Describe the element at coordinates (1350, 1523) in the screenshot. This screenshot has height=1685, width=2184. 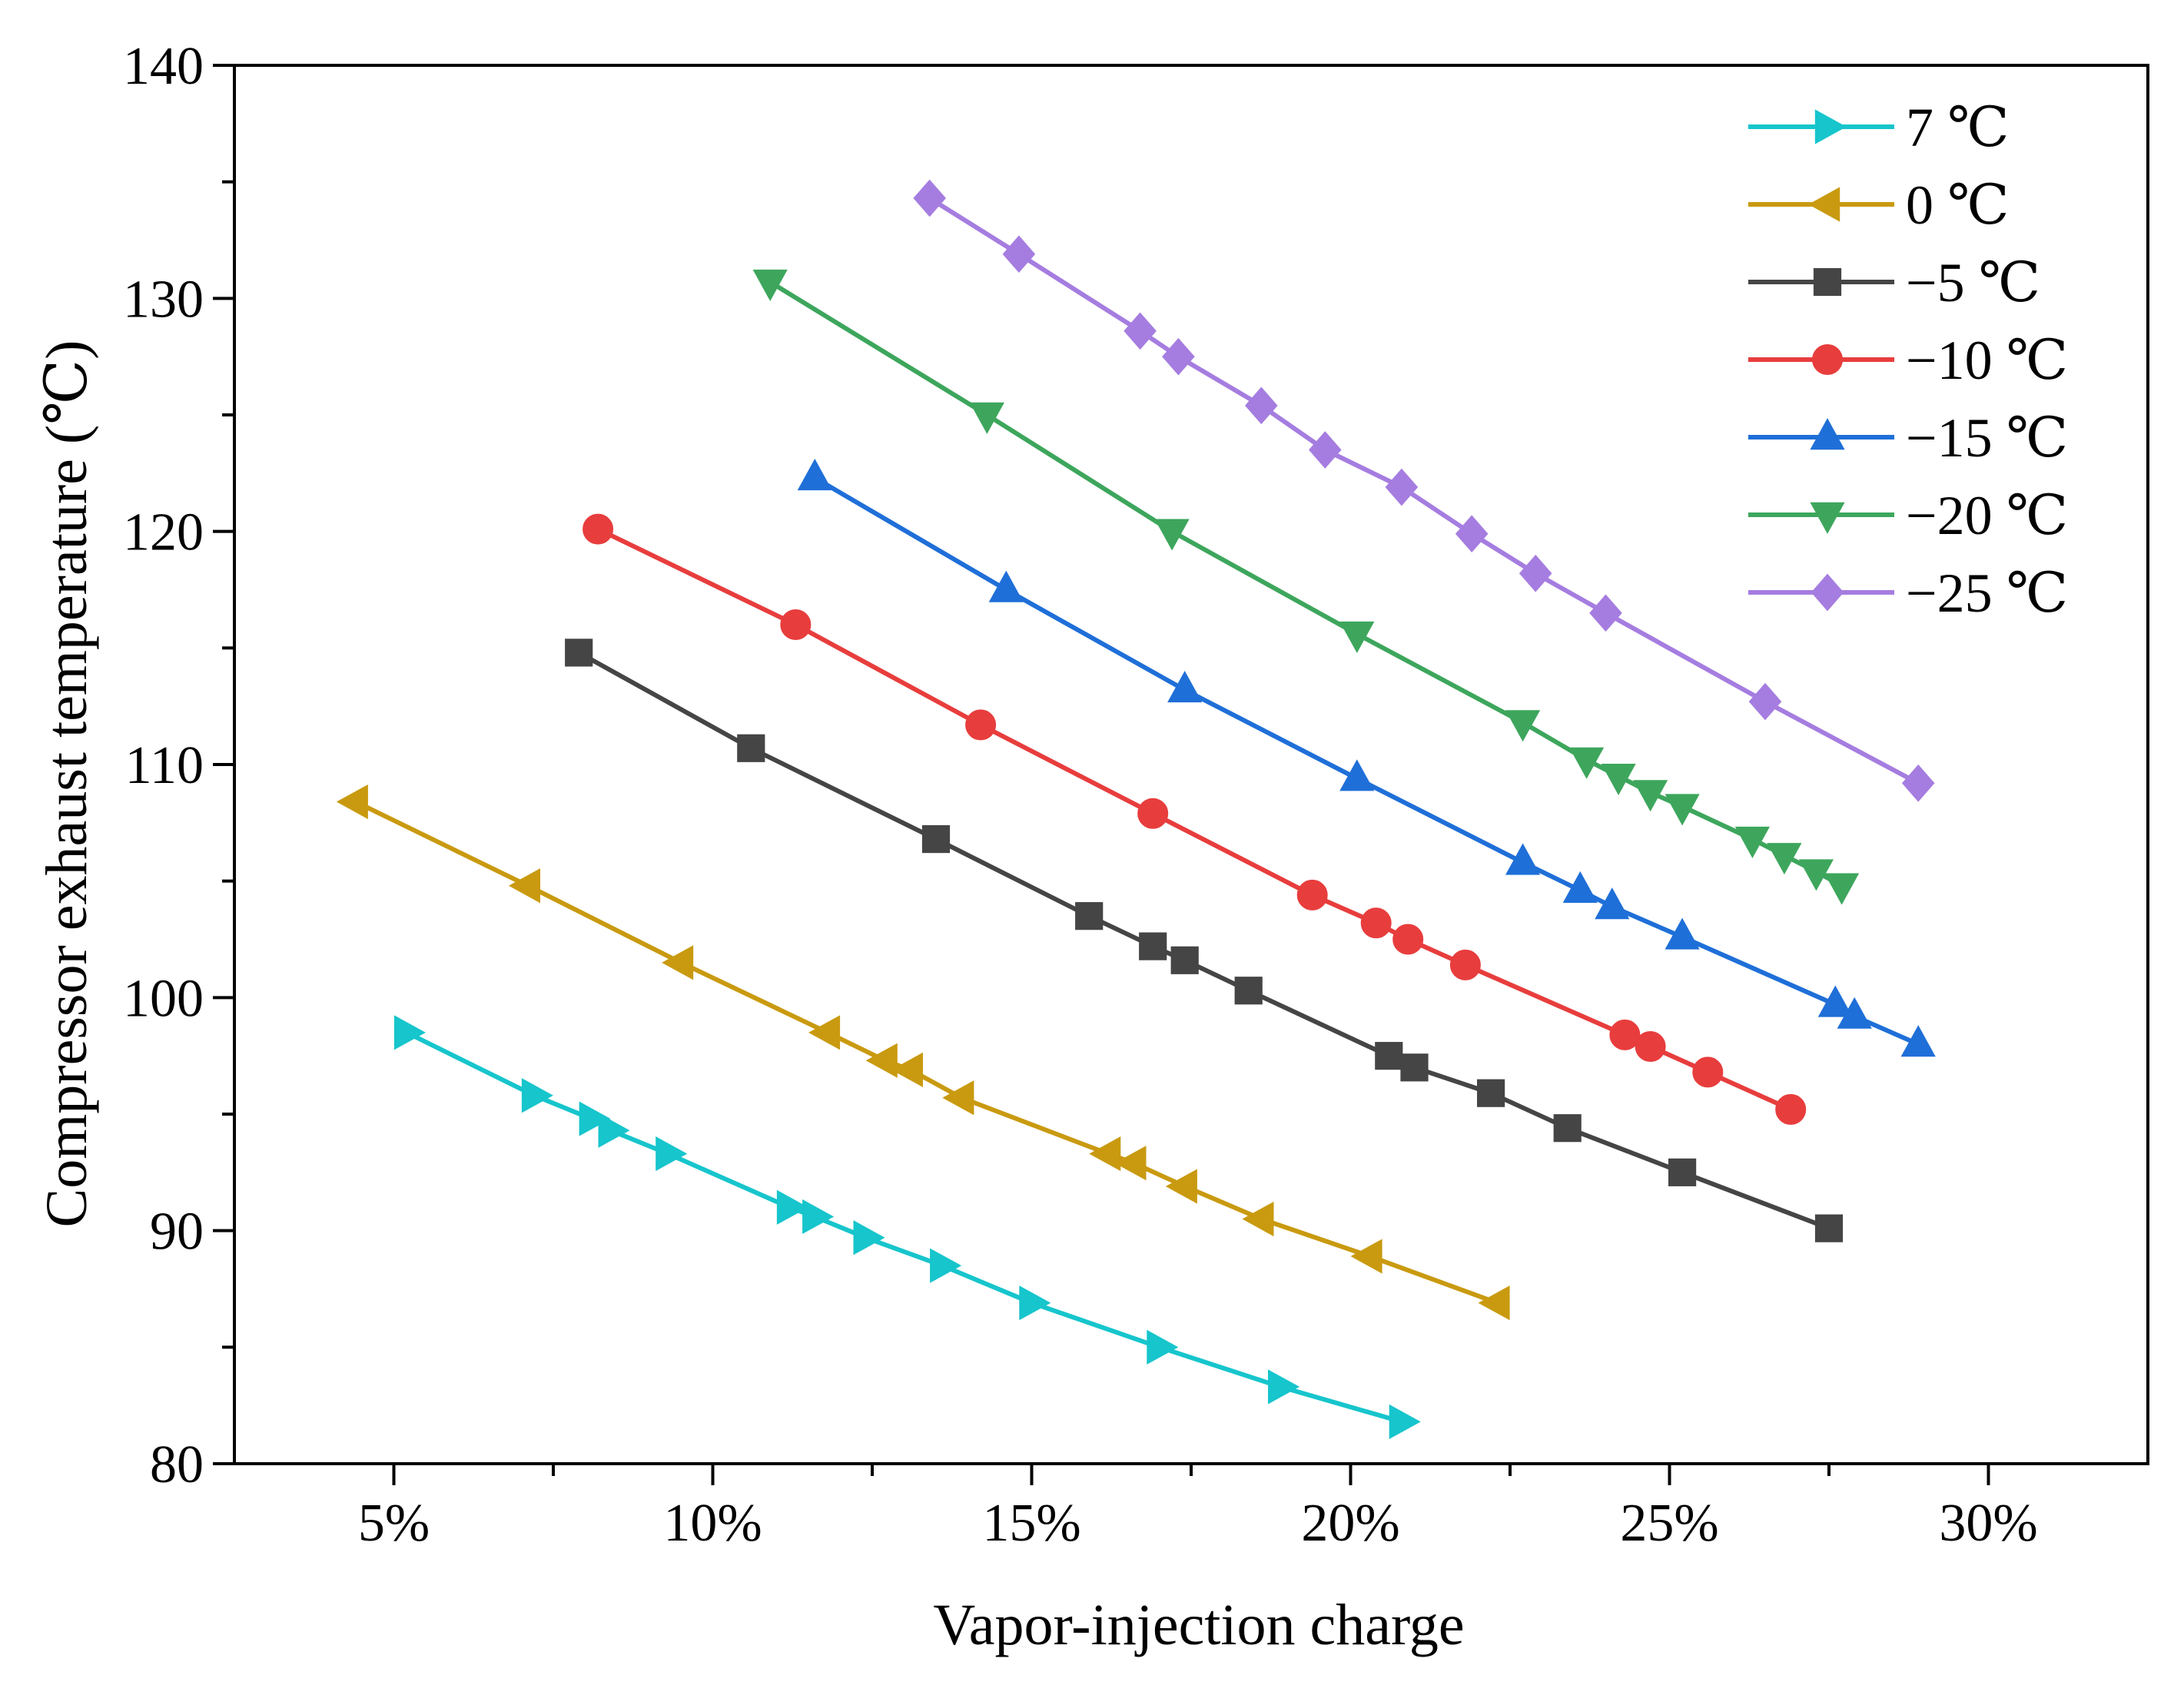
I see `x-tick-label: 20%` at that location.